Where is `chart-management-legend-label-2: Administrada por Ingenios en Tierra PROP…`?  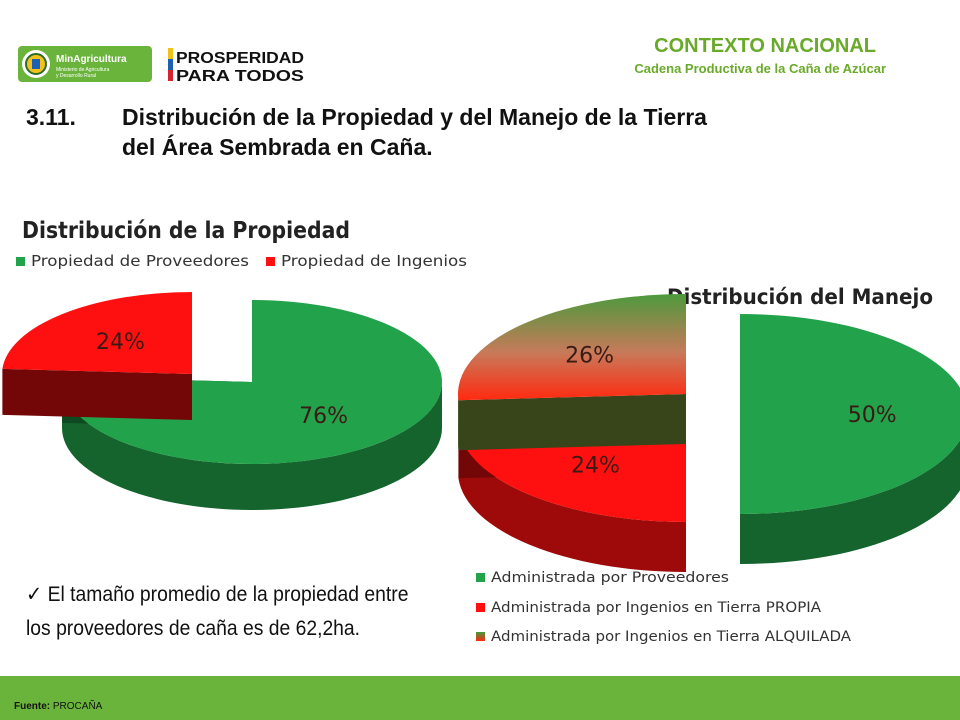
chart-management-legend-label-2: Administrada por Ingenios en Tierra PROP… is located at coordinates (656, 608).